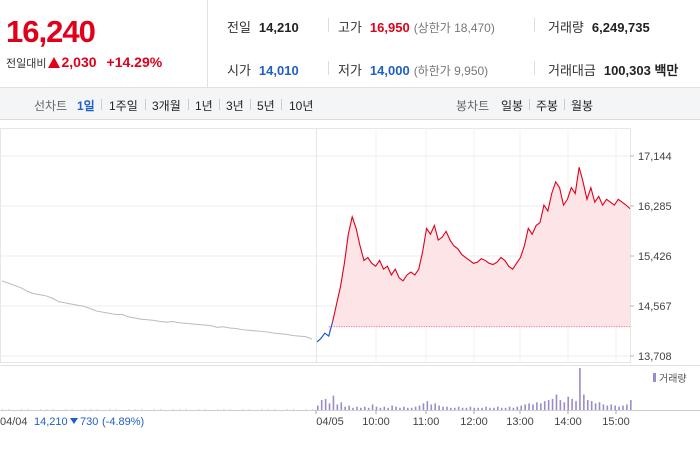 This screenshot has width=700, height=450. I want to click on stat-low: 저가 14,000 (하한가 9,950), so click(413, 69).